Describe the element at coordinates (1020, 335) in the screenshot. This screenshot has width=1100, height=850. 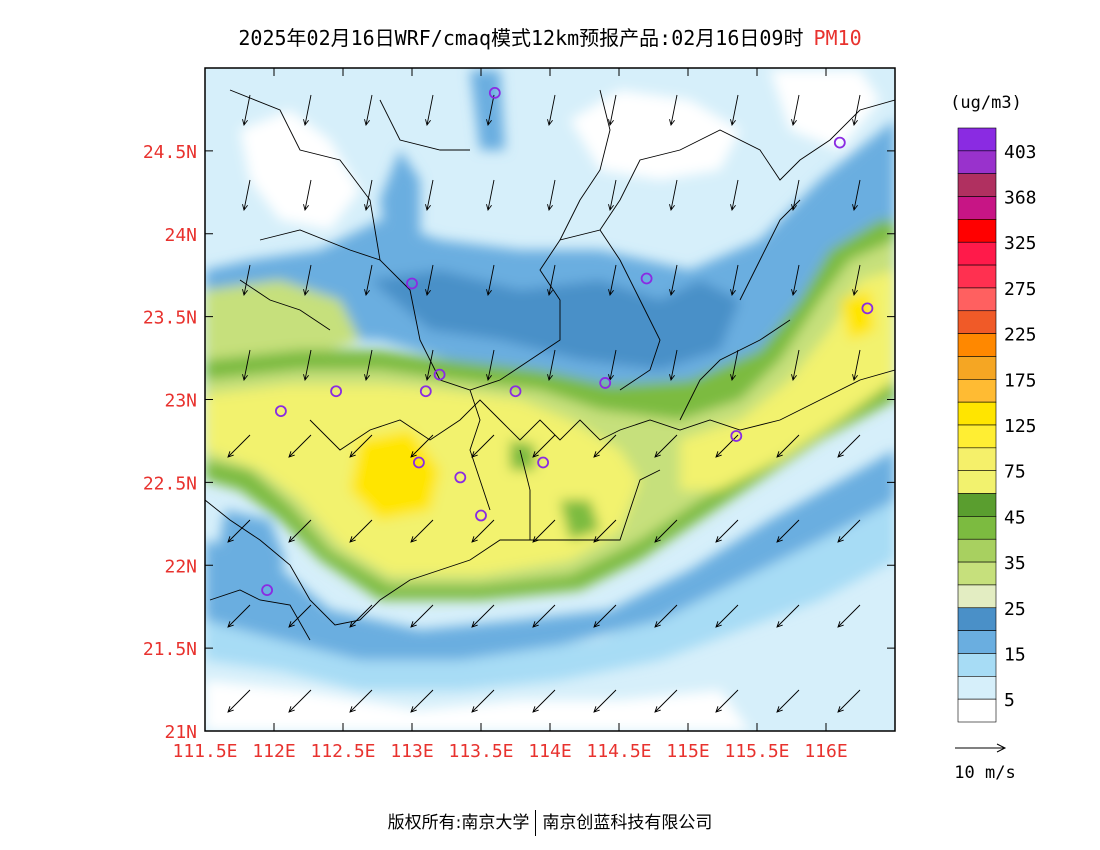
I see `legend-label: 225` at that location.